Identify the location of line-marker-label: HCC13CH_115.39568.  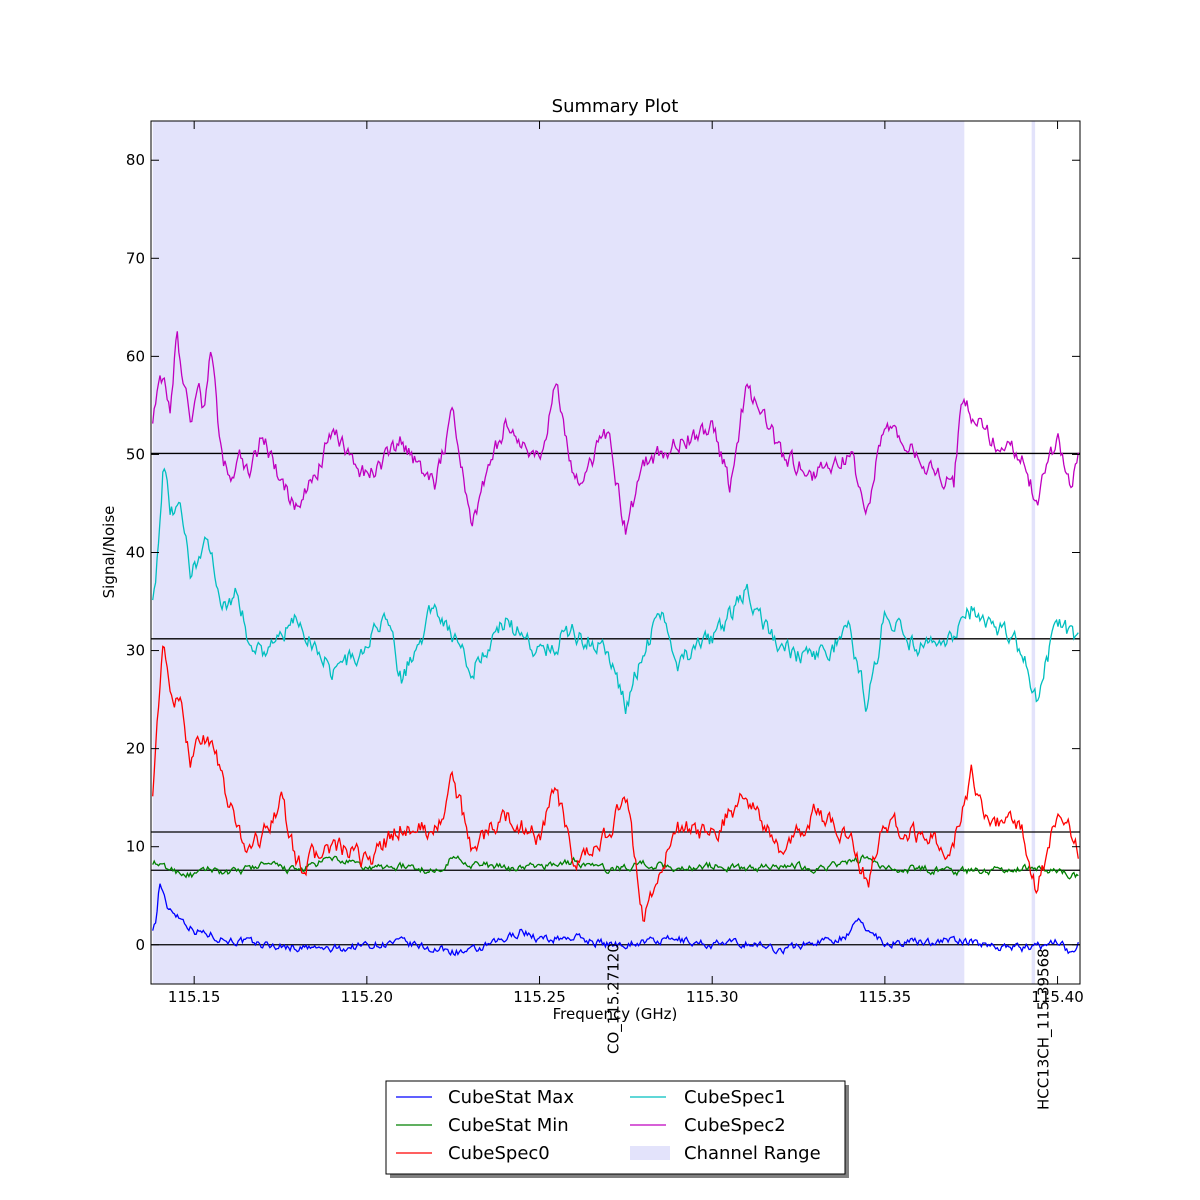
(1043, 1029).